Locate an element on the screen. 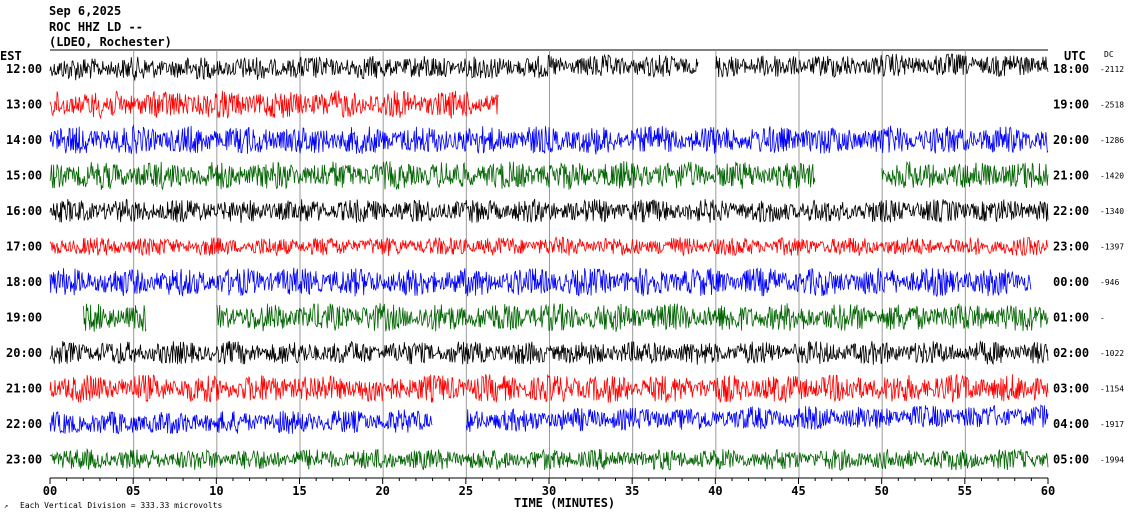 The width and height of the screenshot is (1130, 519). x-axis-title: TIME (MINUTES) is located at coordinates (564, 503).